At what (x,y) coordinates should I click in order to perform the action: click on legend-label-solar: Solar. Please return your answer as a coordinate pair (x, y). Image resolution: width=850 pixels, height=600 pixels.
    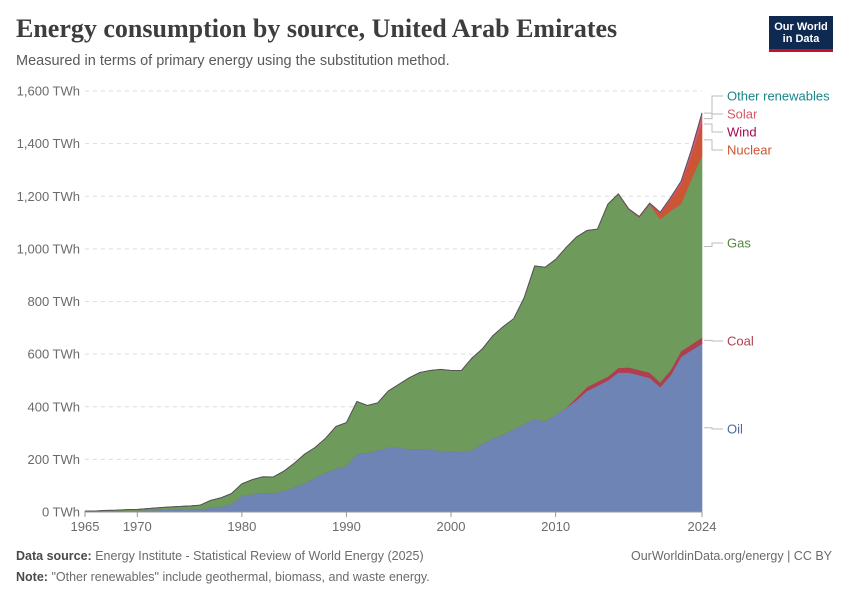
    Looking at the image, I should click on (742, 114).